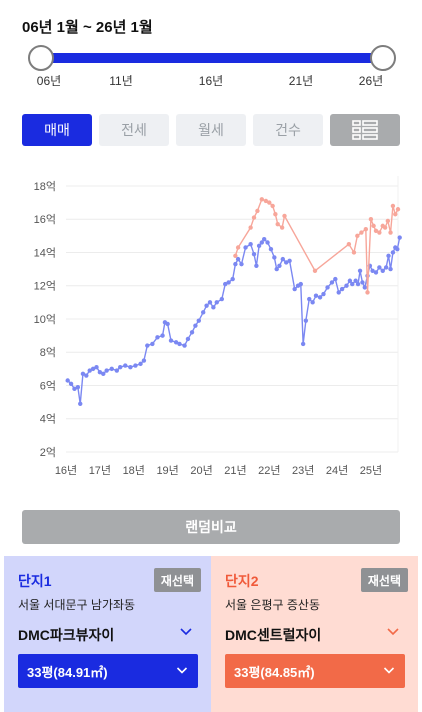 This screenshot has height=712, width=422. Describe the element at coordinates (315, 671) in the screenshot. I see `complex-2-size-select: 33평(84.85㎡)` at that location.